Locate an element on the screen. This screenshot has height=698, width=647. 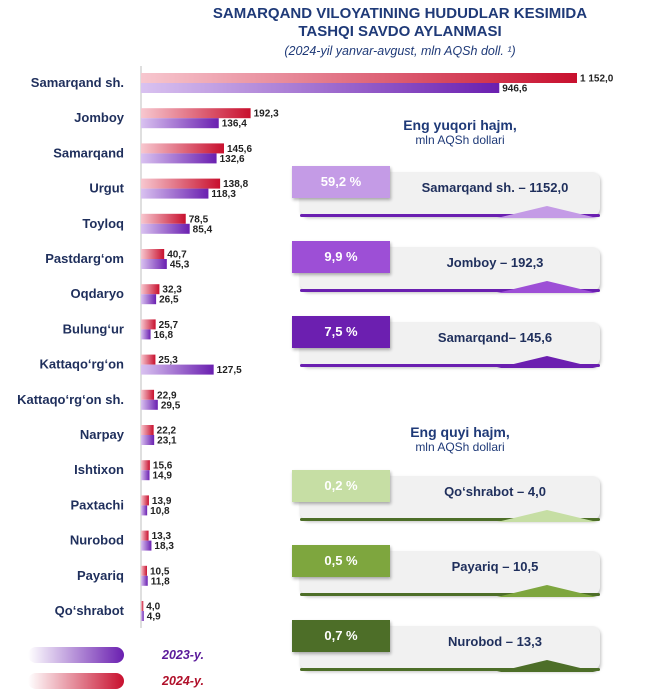
data-label-2023: 16,8 is located at coordinates (164, 335).